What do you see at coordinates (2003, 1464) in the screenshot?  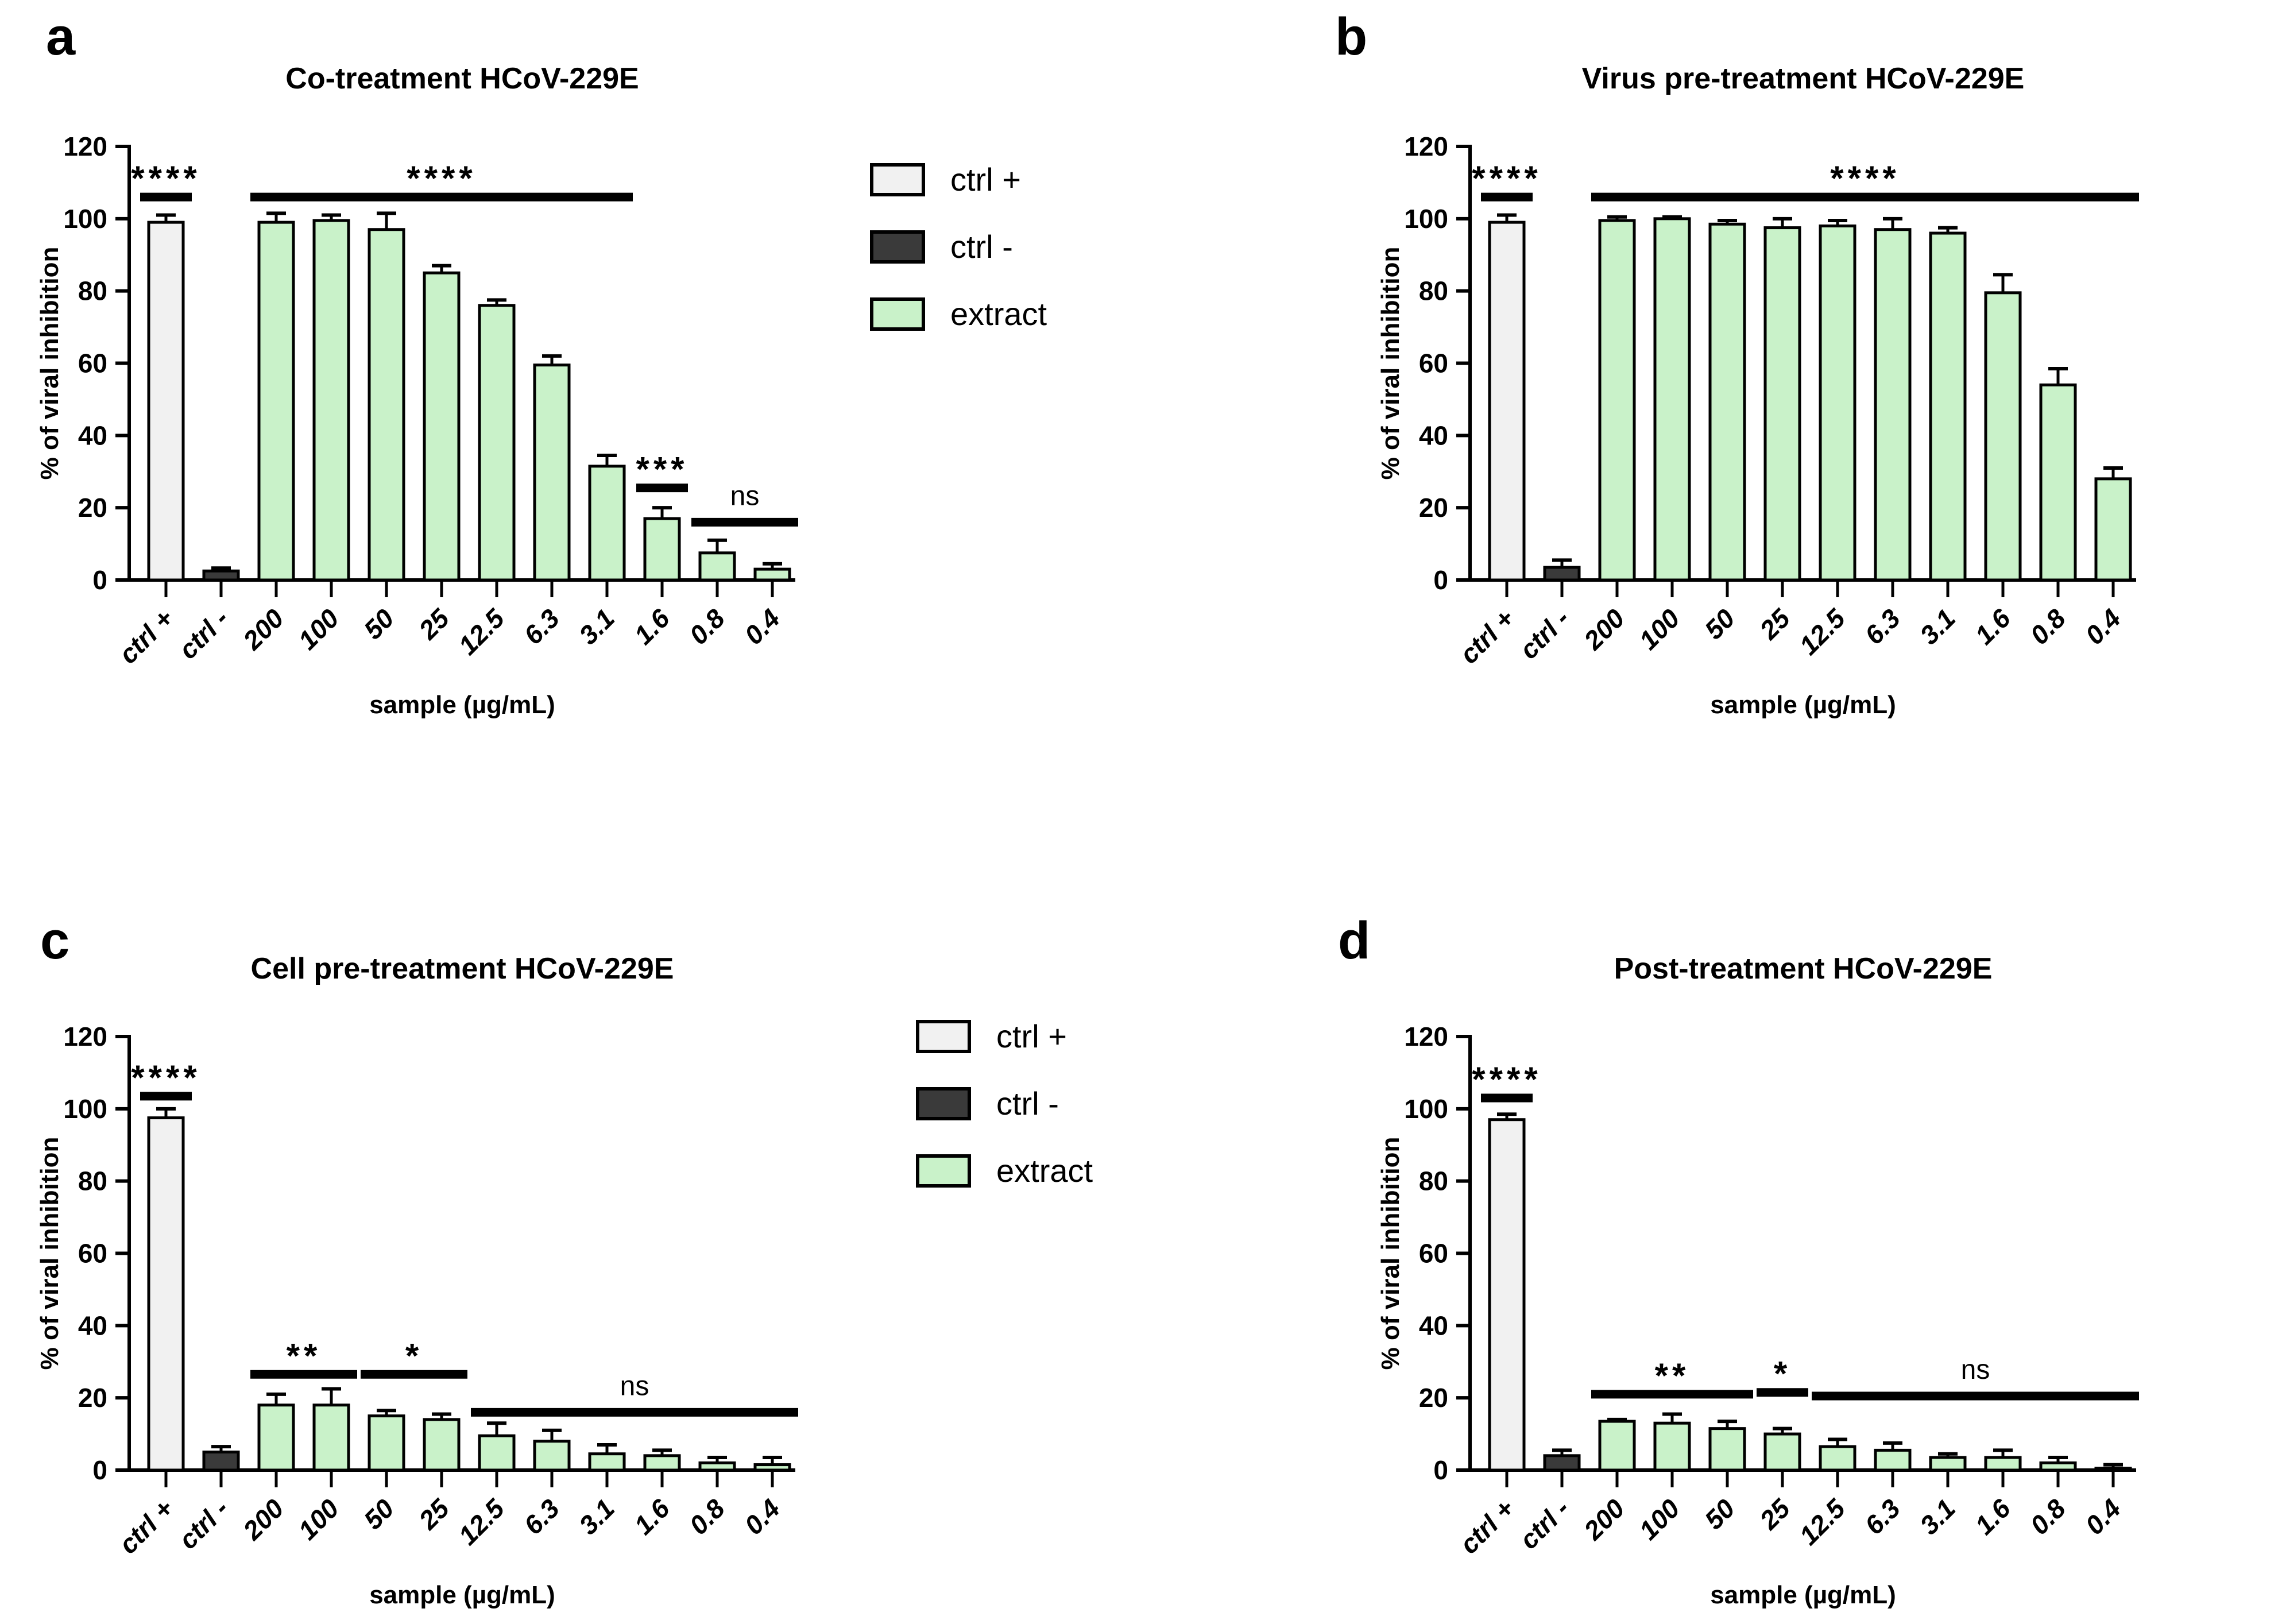 I see `bar-1.6` at bounding box center [2003, 1464].